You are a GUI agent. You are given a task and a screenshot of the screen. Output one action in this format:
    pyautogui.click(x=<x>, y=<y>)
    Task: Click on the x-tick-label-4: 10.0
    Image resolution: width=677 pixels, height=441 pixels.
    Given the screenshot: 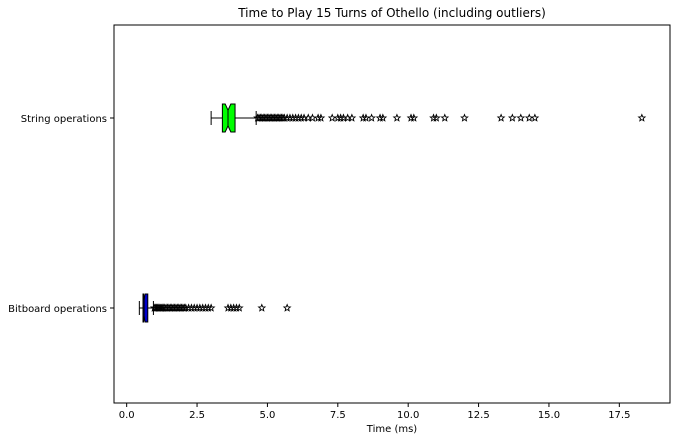 What is the action you would take?
    pyautogui.click(x=408, y=415)
    